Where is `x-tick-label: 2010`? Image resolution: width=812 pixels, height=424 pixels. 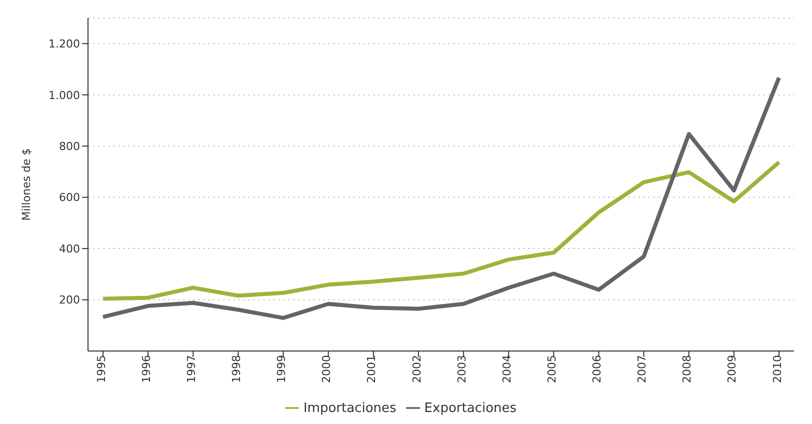
x-tick-label: 2010 is located at coordinates (777, 369).